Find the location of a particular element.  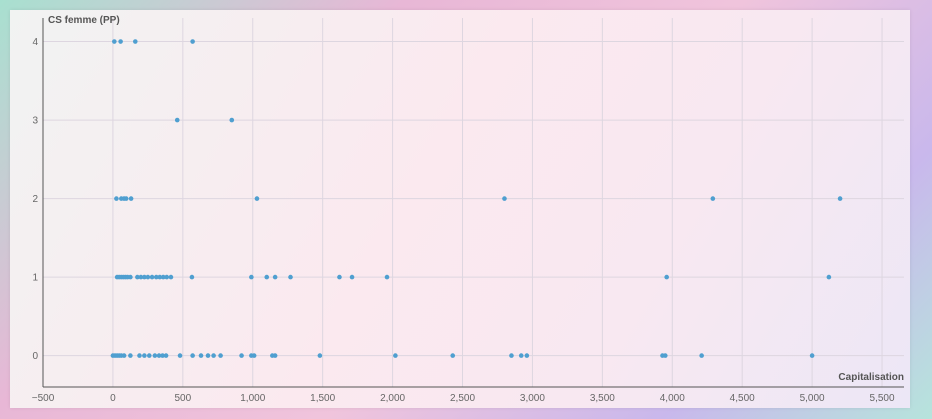

y-tick-label: 0 is located at coordinates (35, 356).